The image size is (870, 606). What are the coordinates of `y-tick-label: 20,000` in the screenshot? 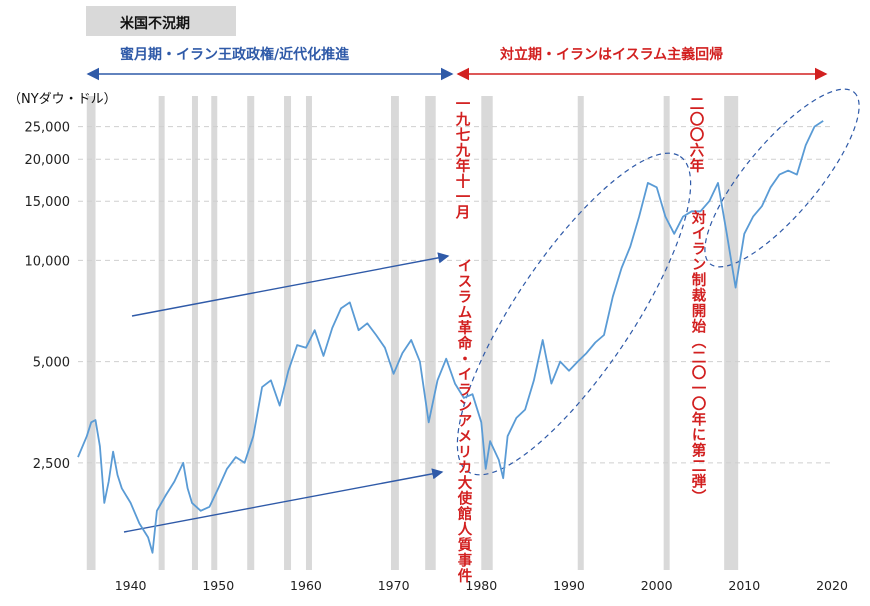 It's located at (48, 160).